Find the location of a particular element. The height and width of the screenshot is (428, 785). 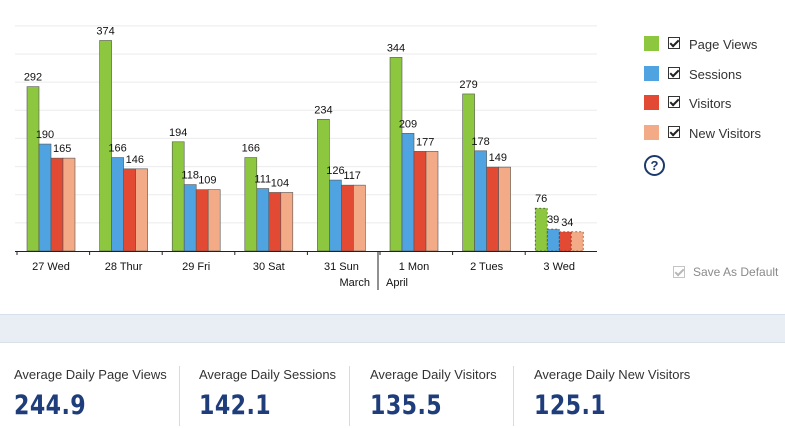

x-tick-label: 31 Sun is located at coordinates (341, 267).